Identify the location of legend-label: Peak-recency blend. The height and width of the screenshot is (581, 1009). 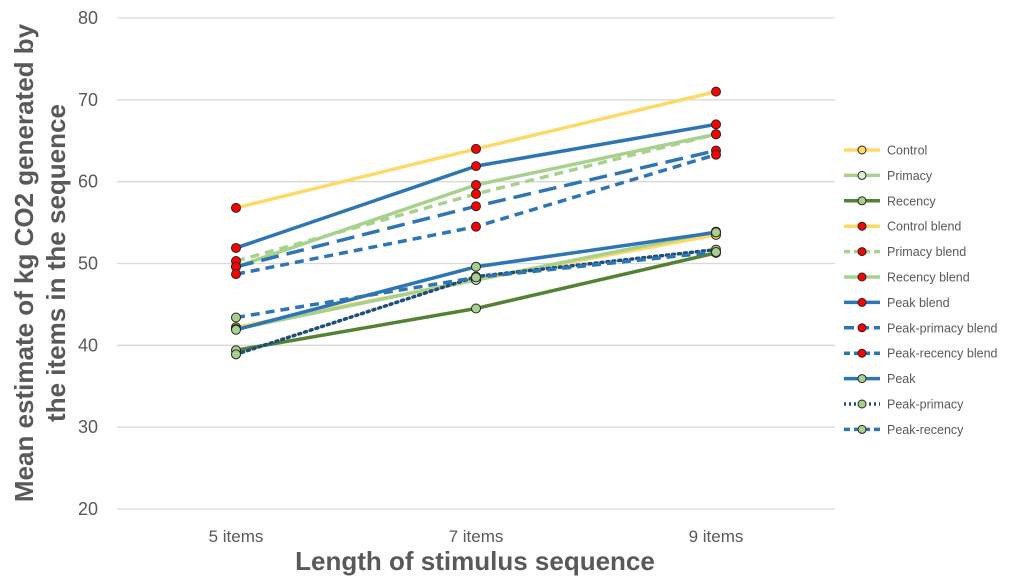
(942, 354).